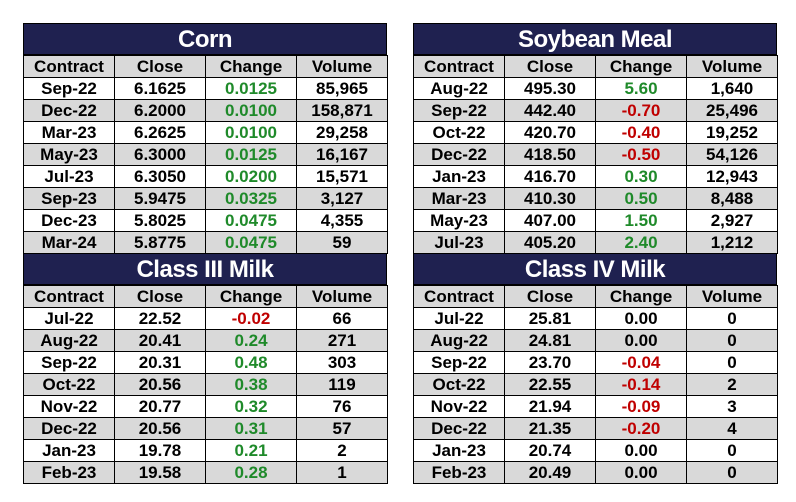  Describe the element at coordinates (251, 176) in the screenshot. I see `change-cell: 0.0200` at that location.